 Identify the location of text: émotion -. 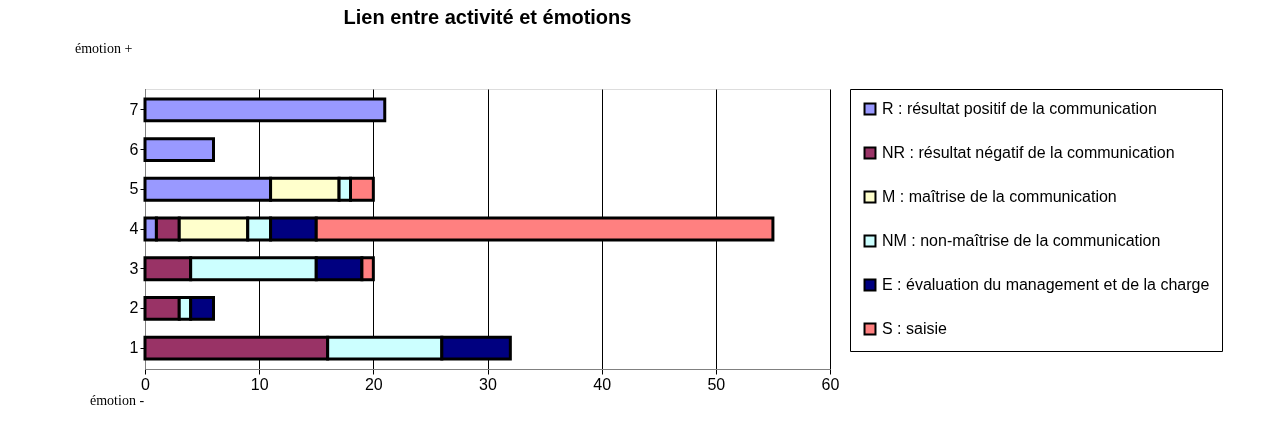
(117, 400).